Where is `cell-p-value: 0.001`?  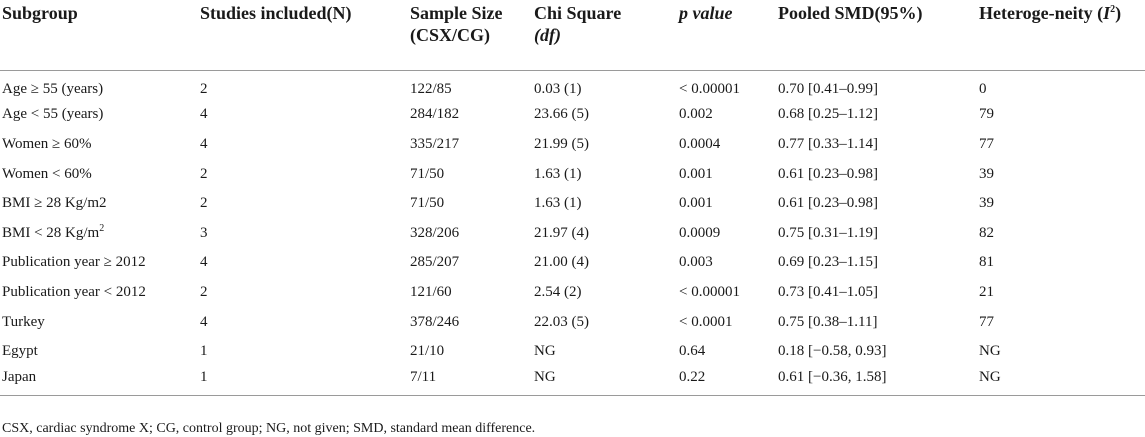
cell-p-value: 0.001 is located at coordinates (696, 203).